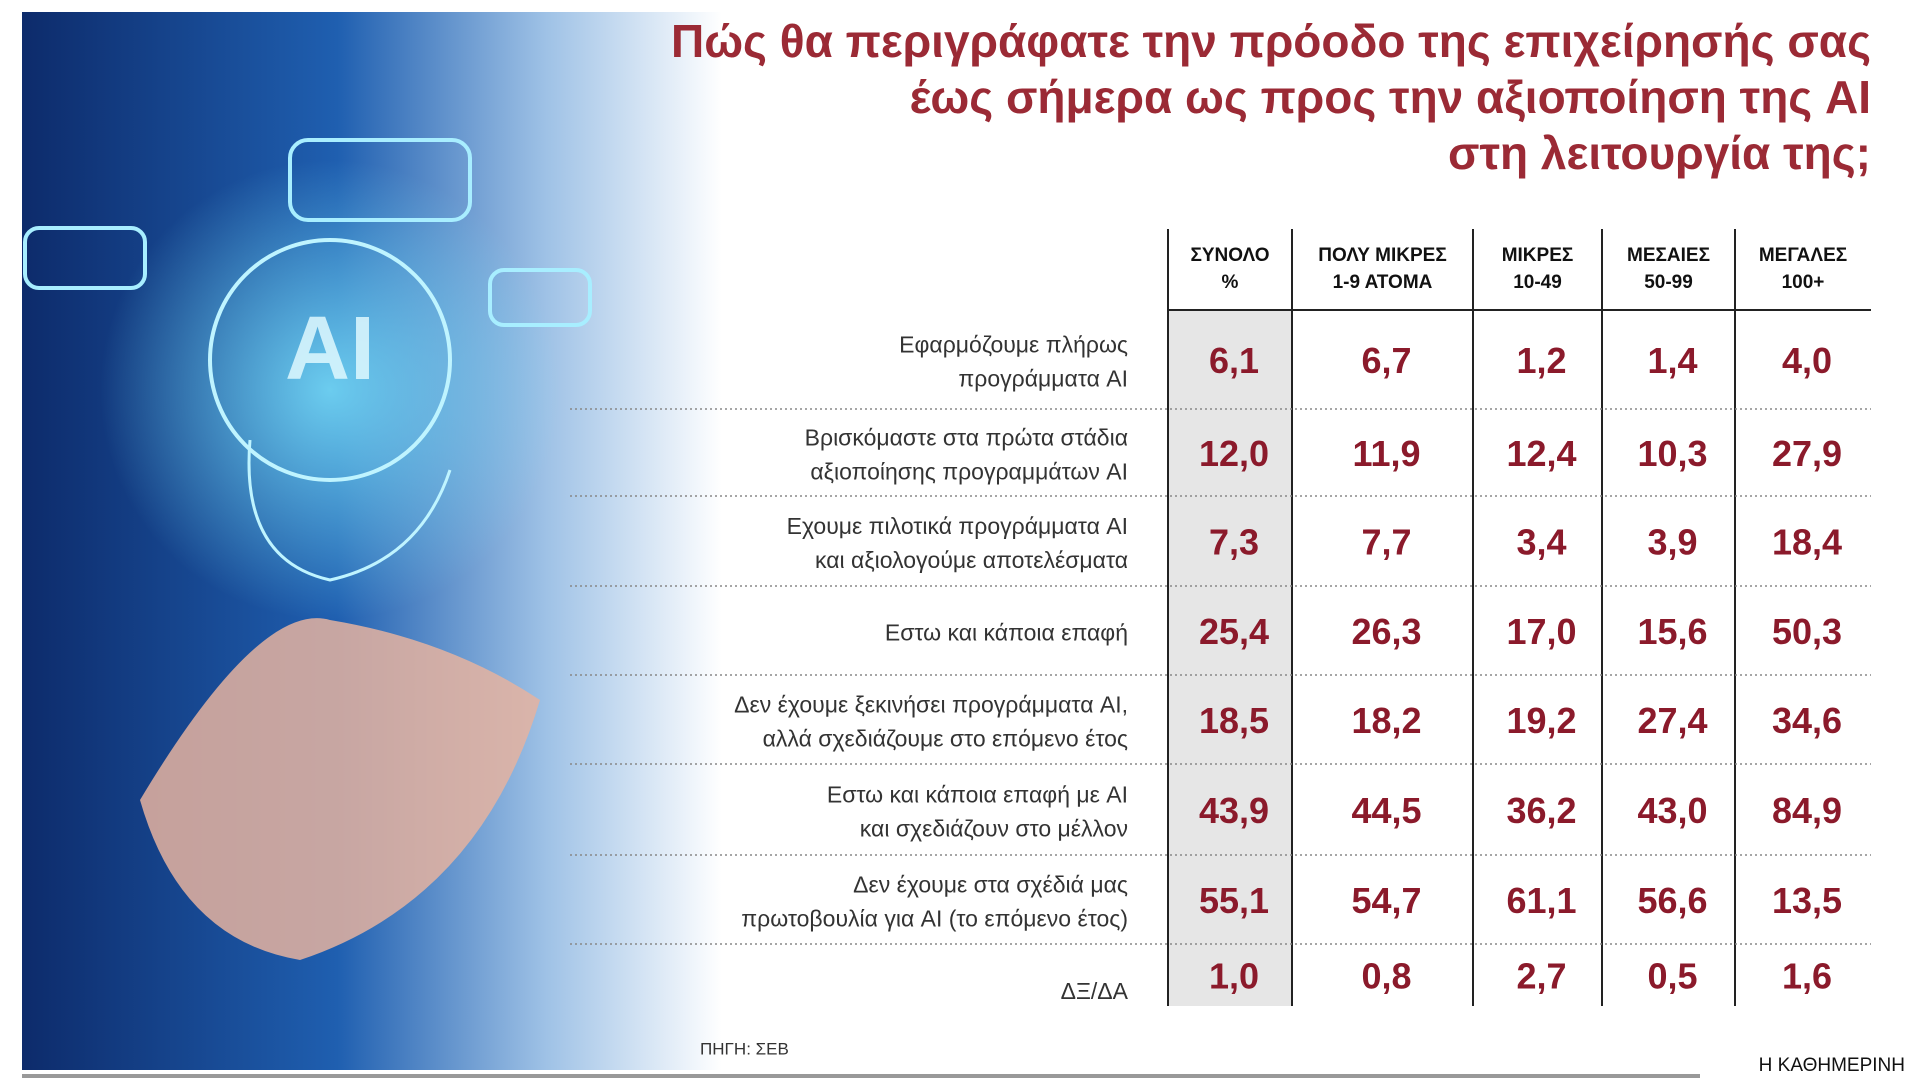 The width and height of the screenshot is (1920, 1080). What do you see at coordinates (1807, 900) in the screenshot?
I see `cell-value: 13,5` at bounding box center [1807, 900].